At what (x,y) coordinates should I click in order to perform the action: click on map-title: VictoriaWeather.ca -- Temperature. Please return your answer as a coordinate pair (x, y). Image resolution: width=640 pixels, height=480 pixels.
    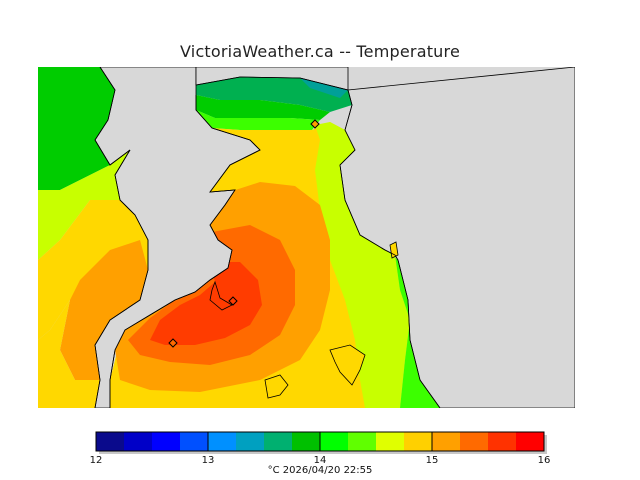
    Looking at the image, I should click on (320, 51).